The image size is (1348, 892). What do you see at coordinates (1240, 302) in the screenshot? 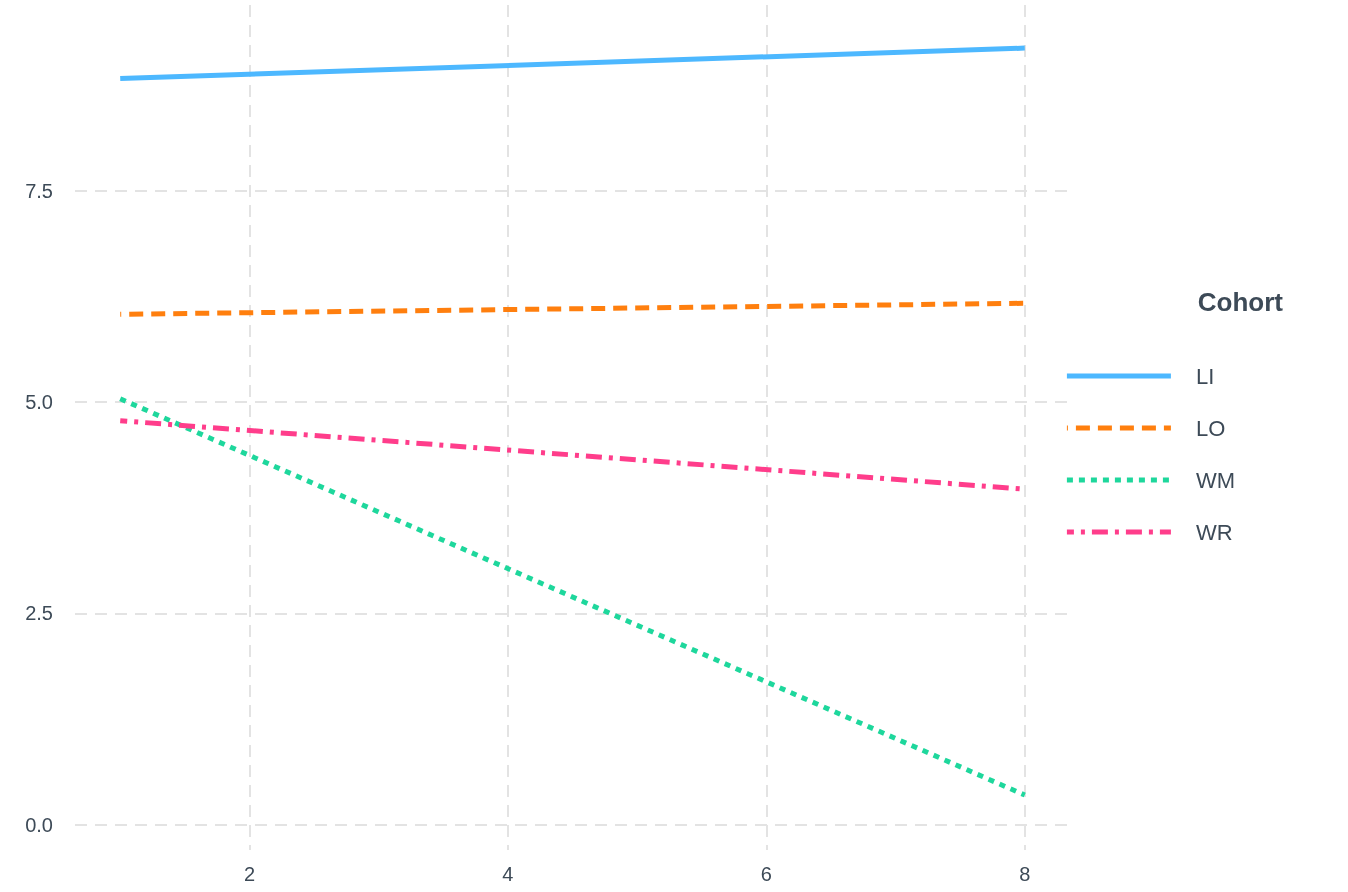
I see `legend-title: Cohort` at bounding box center [1240, 302].